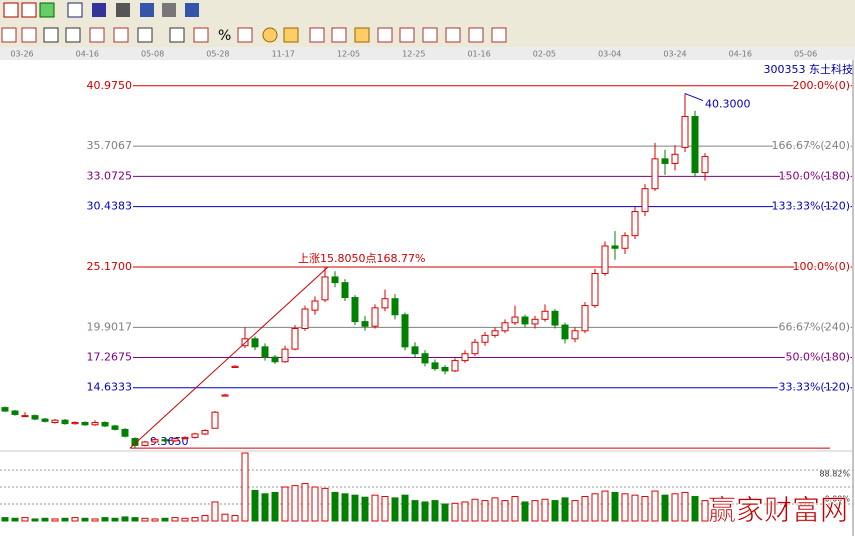 Image resolution: width=855 pixels, height=536 pixels. Describe the element at coordinates (361, 258) in the screenshot. I see `rise-annotation: 上涨15.8050点168.77%` at that location.